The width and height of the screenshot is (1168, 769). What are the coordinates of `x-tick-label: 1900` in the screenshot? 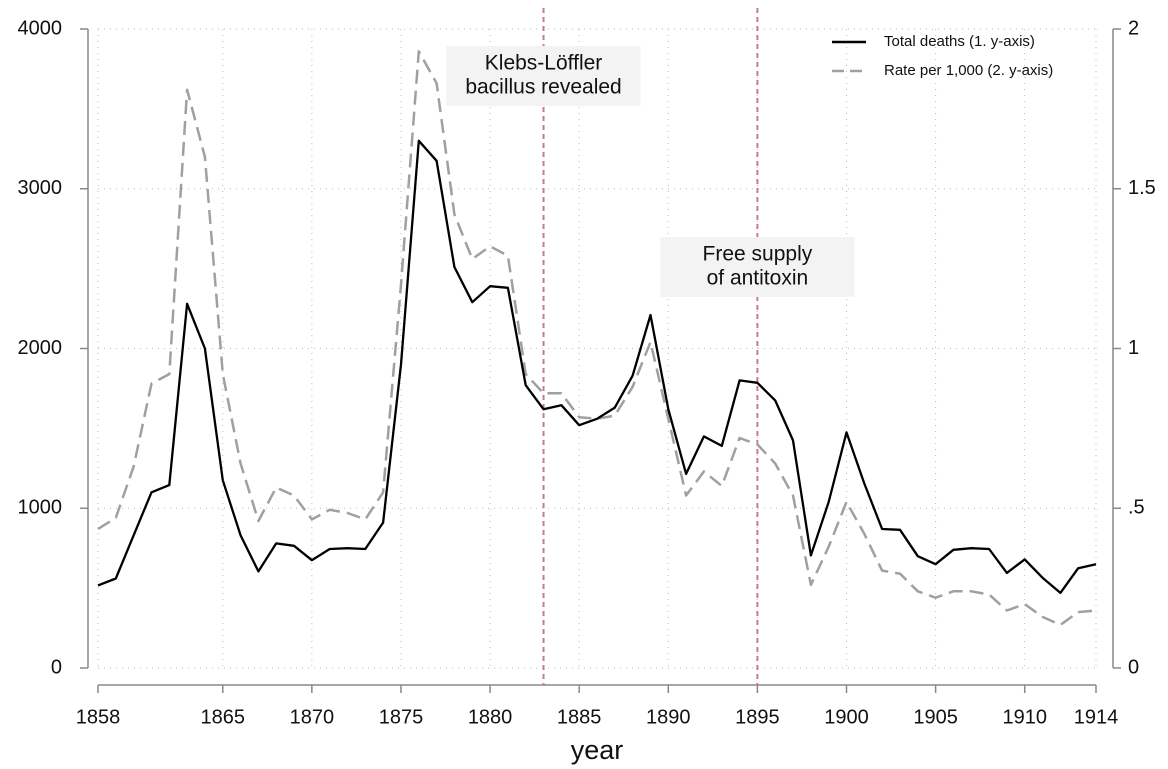 It's located at (846, 717).